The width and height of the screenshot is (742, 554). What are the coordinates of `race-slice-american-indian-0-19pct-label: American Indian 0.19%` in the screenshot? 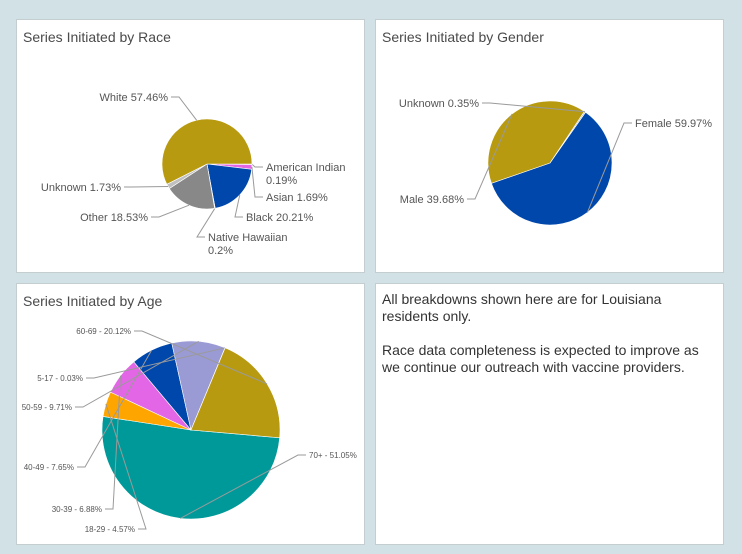 It's located at (306, 174).